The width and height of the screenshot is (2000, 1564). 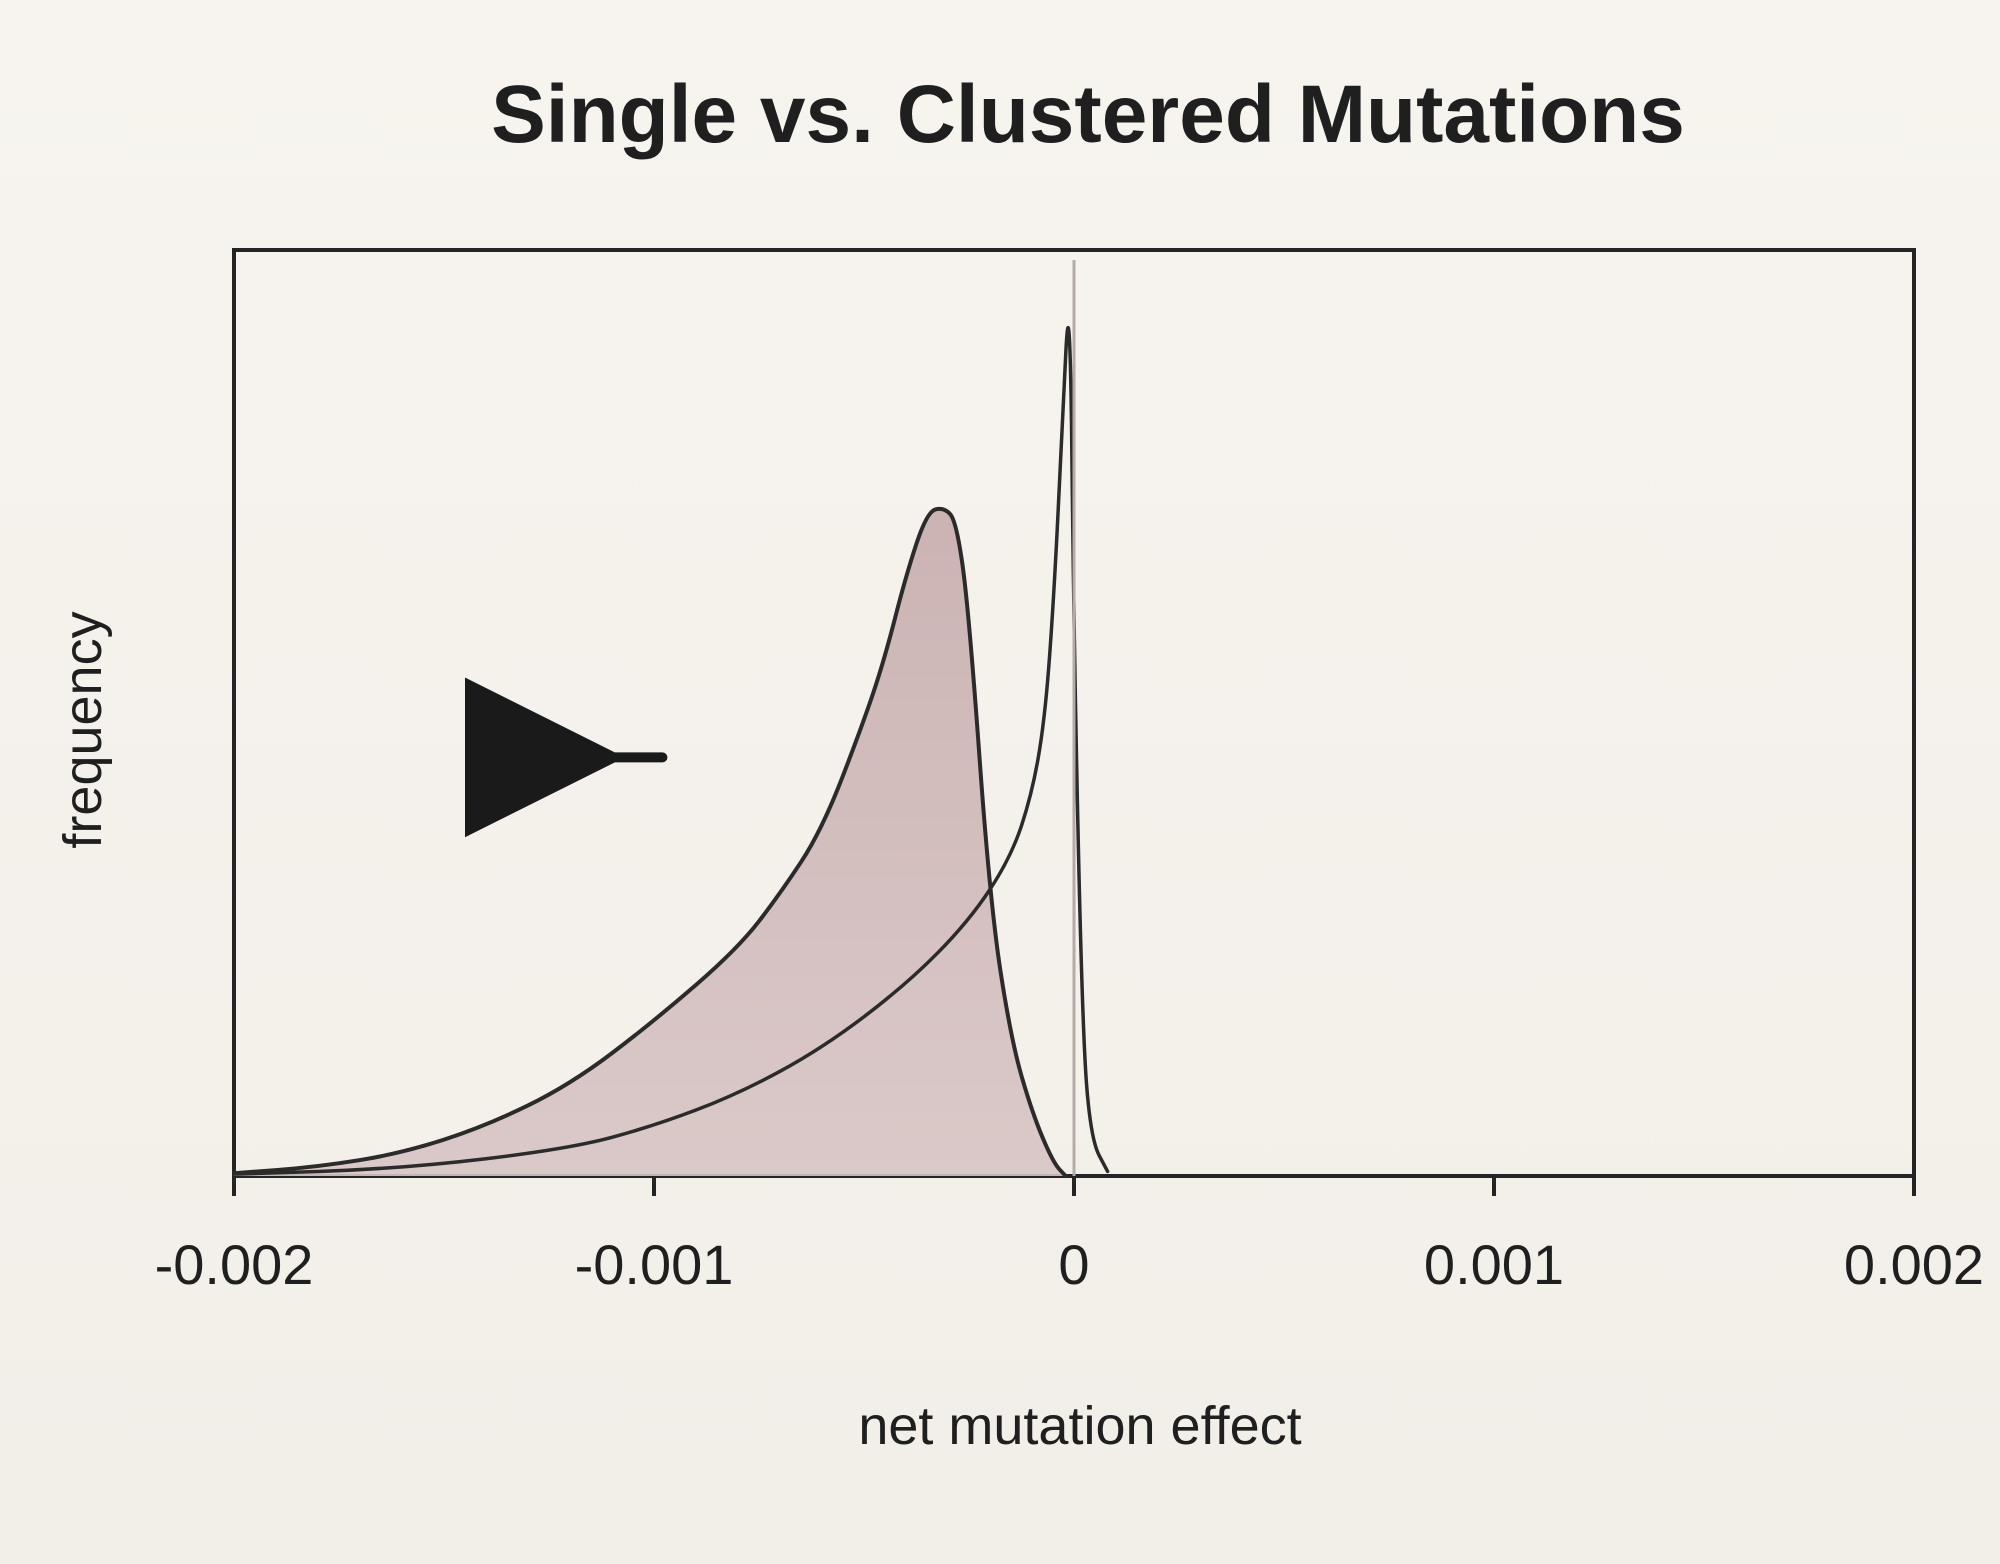 I want to click on y-axis-label: frequency, so click(x=83, y=729).